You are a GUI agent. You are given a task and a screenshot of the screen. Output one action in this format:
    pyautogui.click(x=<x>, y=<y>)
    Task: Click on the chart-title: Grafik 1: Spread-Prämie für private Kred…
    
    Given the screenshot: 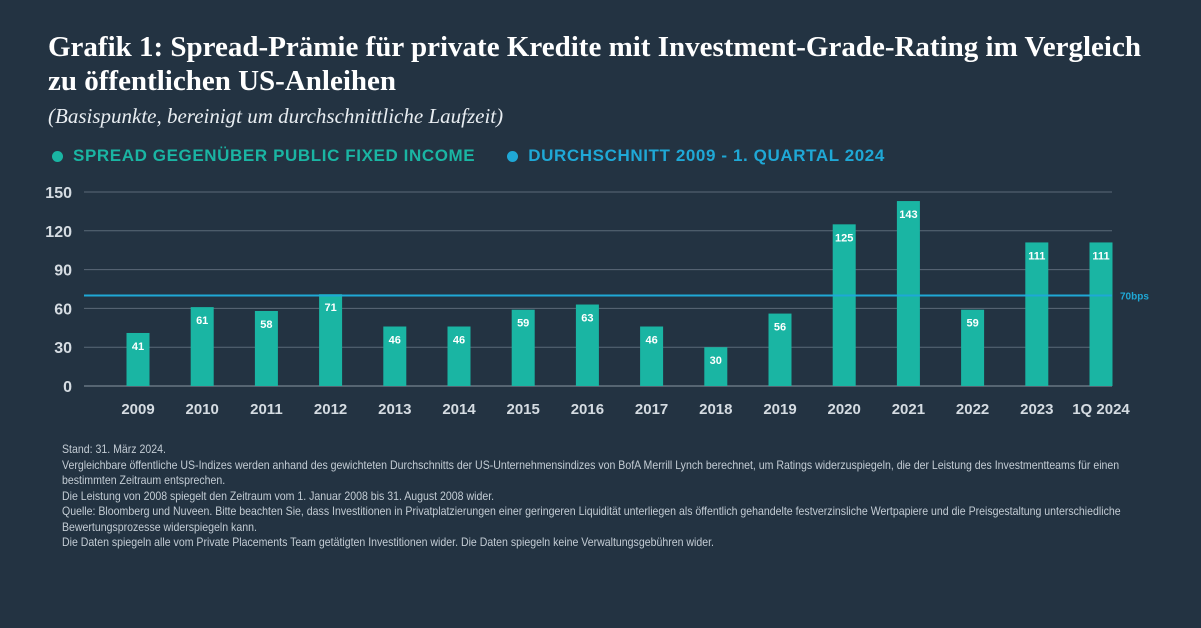 What is the action you would take?
    pyautogui.click(x=594, y=64)
    